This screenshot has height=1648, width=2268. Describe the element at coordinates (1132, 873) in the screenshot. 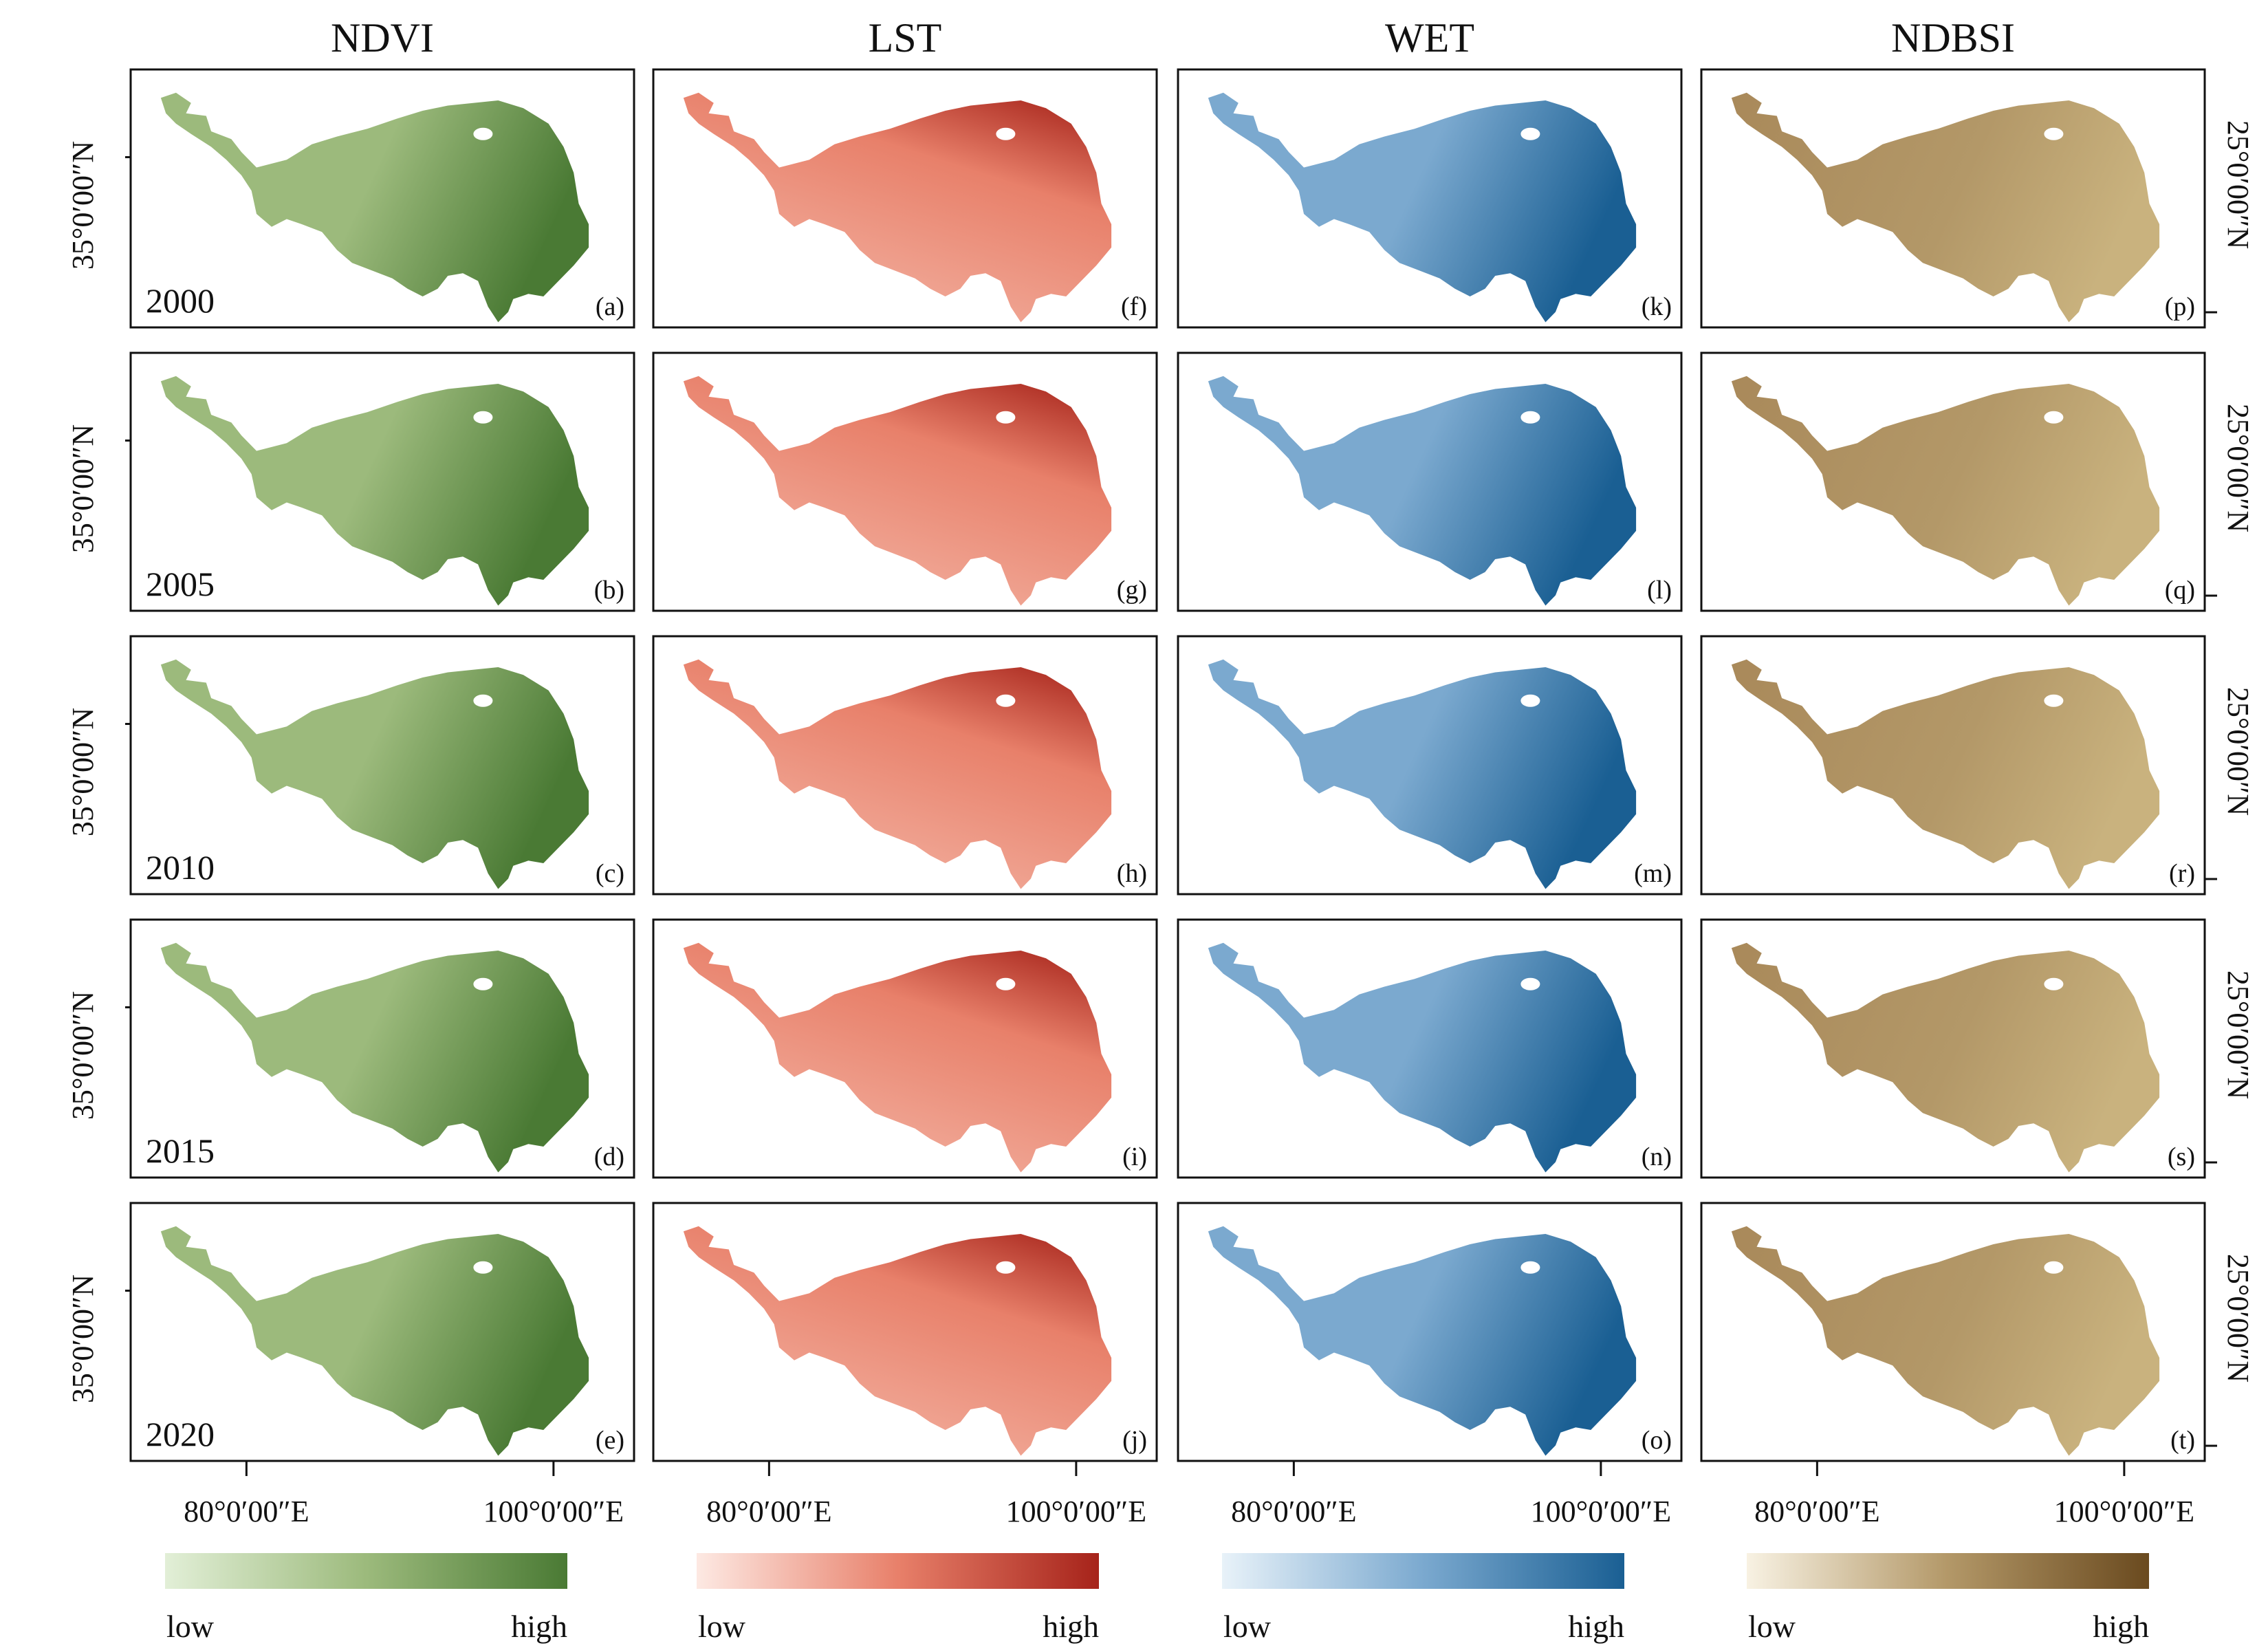

I see `panel-label: (h)` at that location.